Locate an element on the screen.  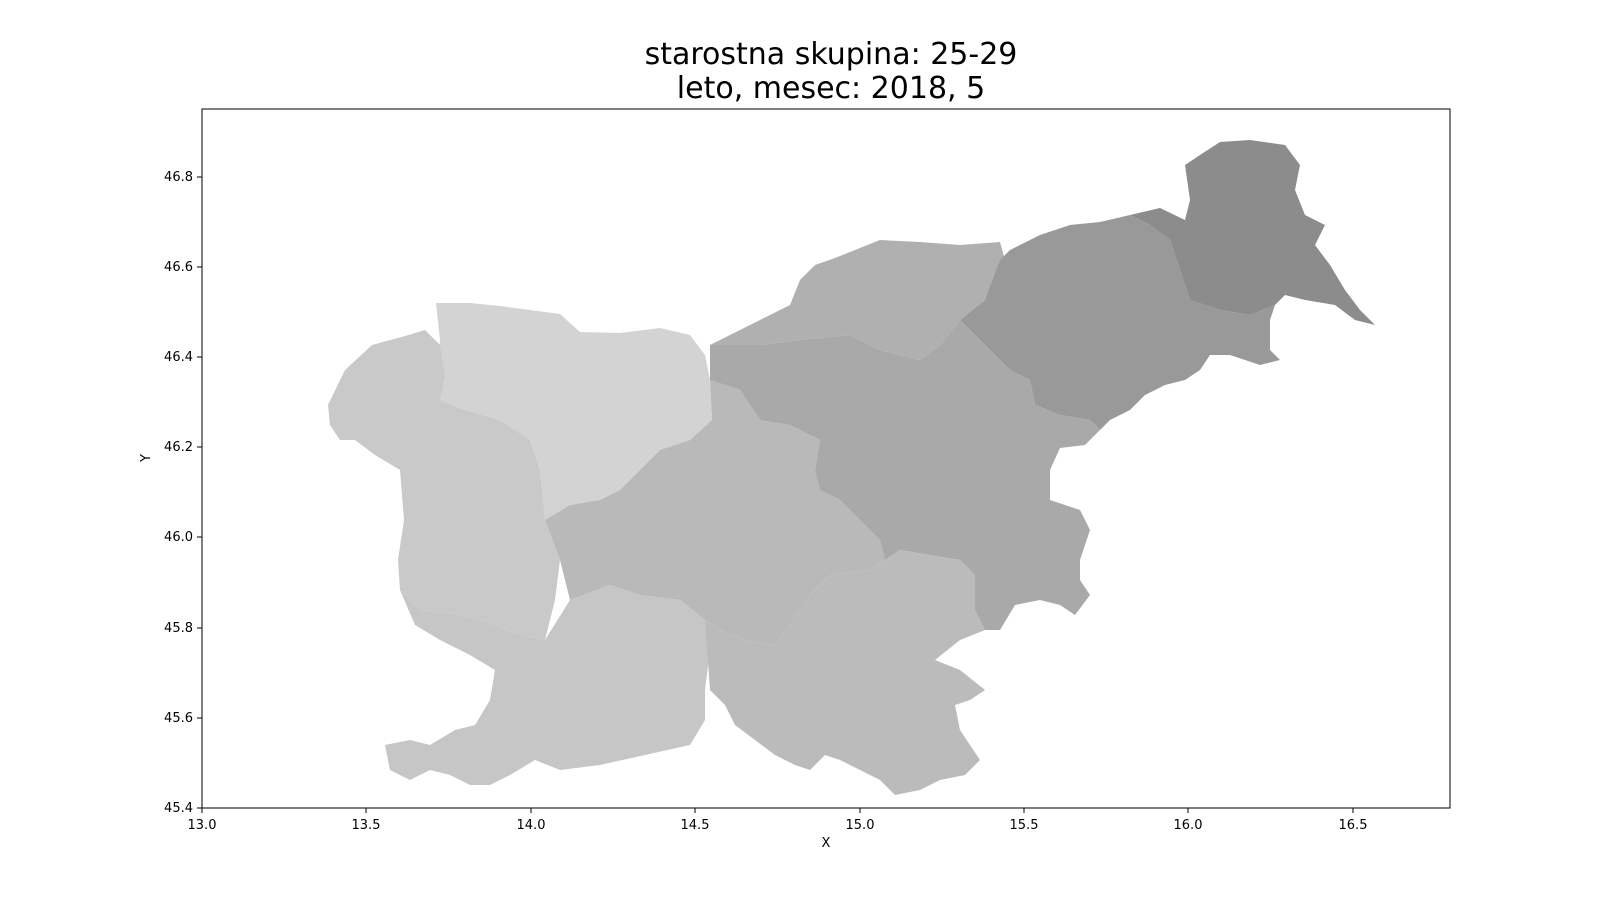
region-central is located at coordinates (715, 512).